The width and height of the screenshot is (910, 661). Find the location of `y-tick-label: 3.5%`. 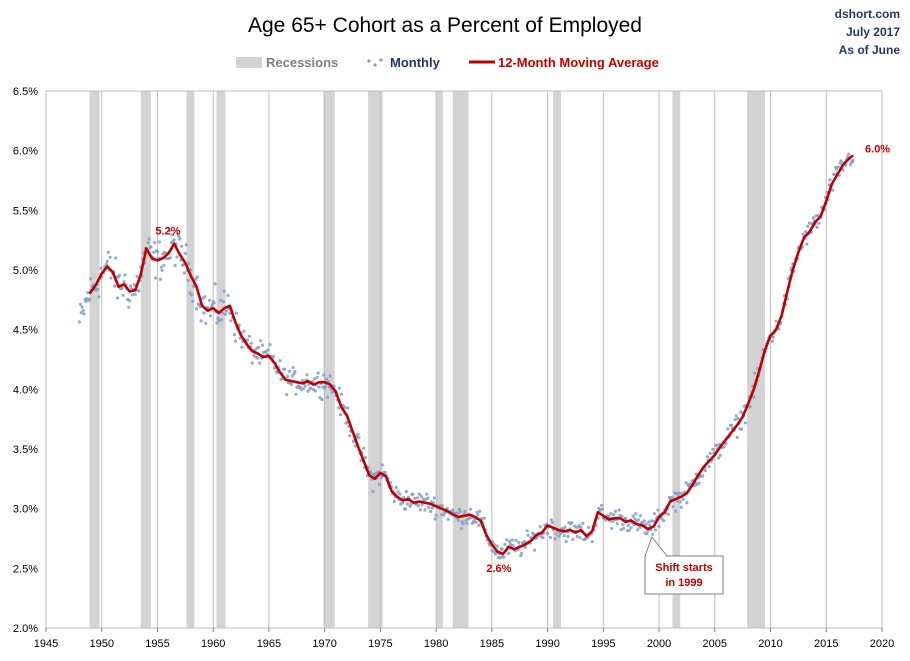

y-tick-label: 3.5% is located at coordinates (25, 450).